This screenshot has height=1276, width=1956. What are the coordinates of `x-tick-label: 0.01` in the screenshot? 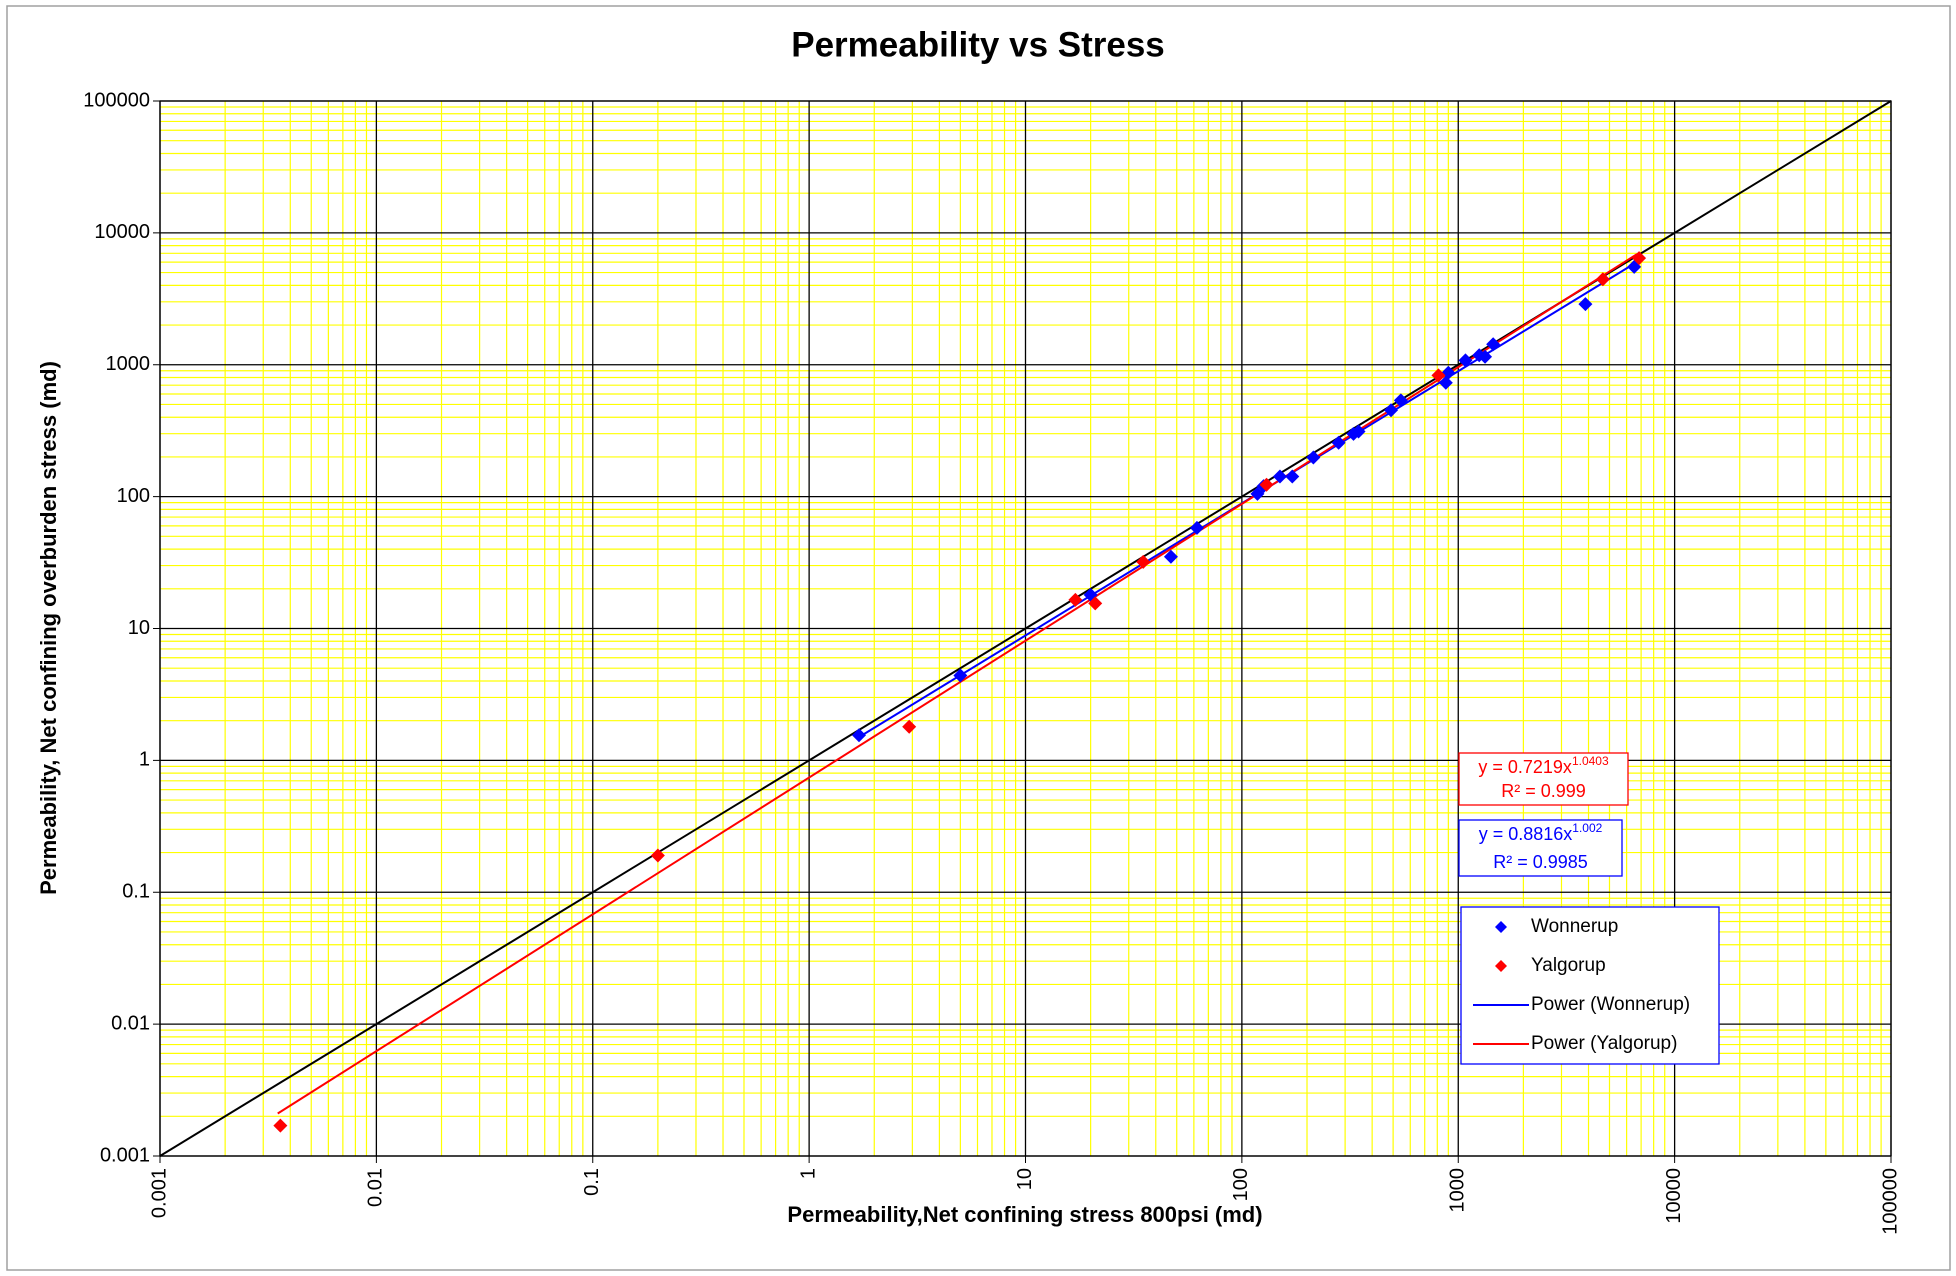 It's located at (376, 1187).